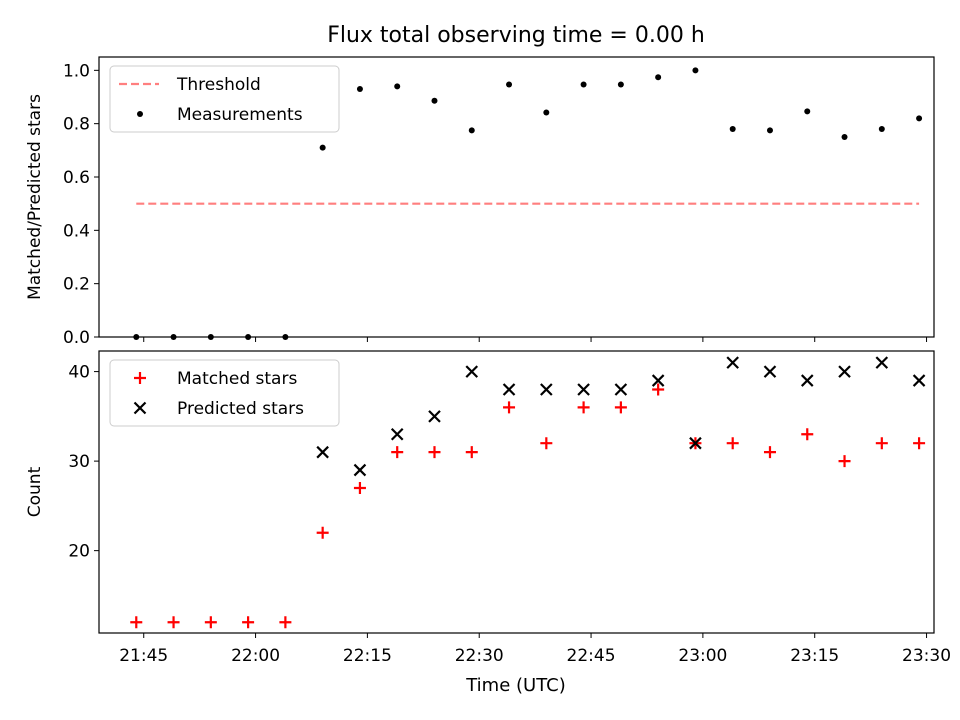  I want to click on legend-label: Measurements, so click(240, 115).